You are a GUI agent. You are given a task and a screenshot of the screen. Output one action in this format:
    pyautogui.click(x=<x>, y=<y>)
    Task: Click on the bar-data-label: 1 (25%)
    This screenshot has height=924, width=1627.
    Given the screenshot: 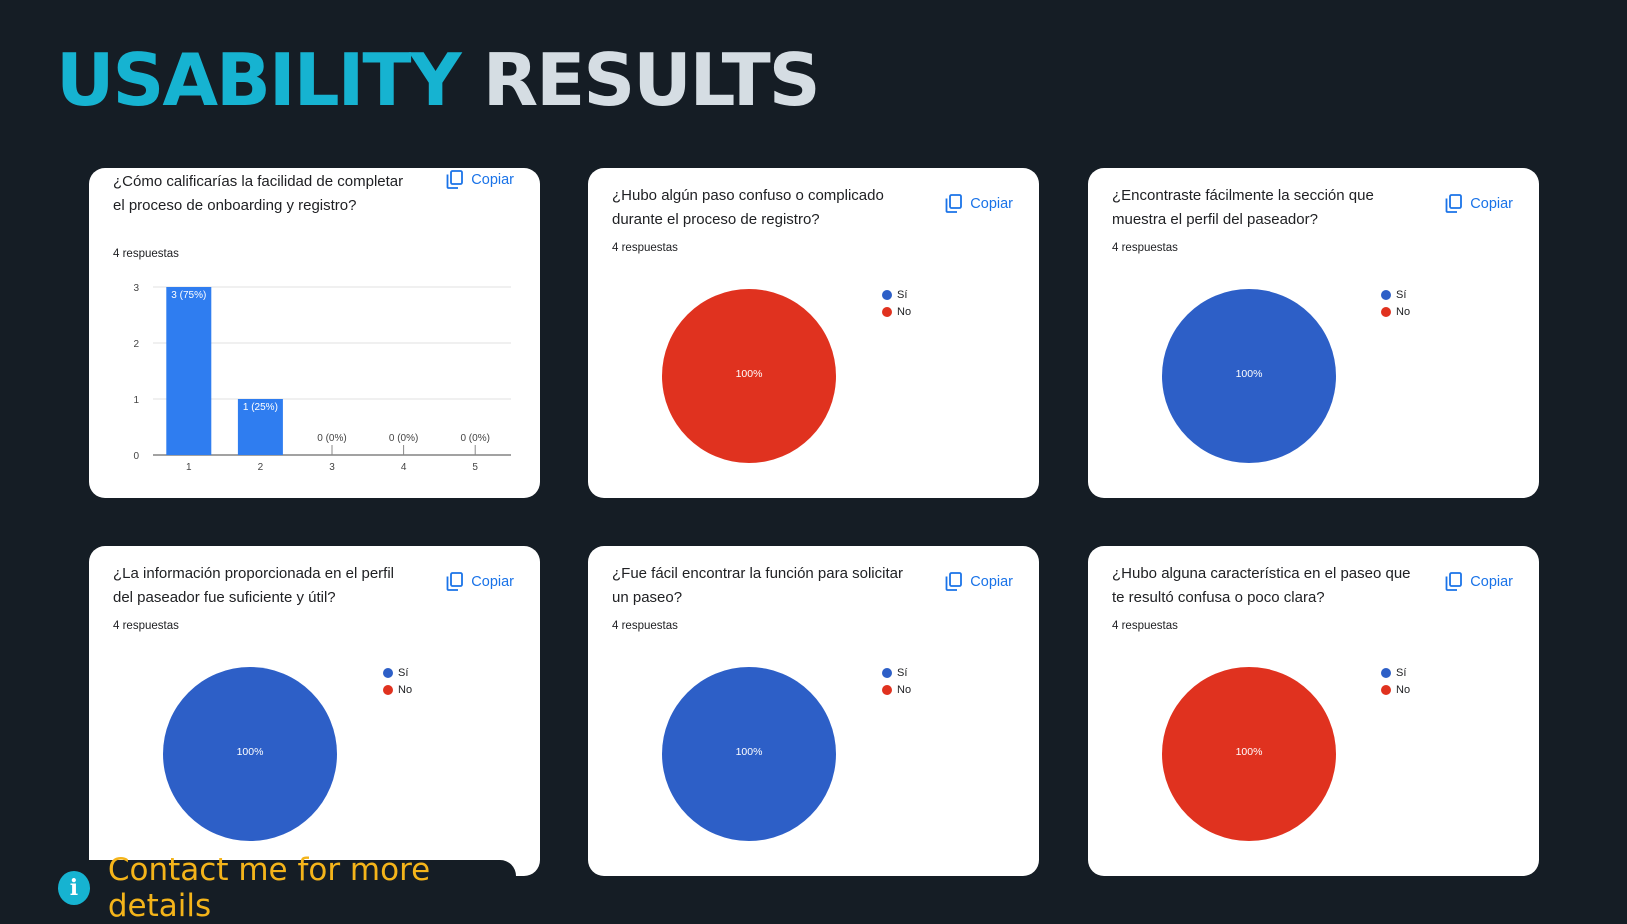 What is the action you would take?
    pyautogui.click(x=260, y=407)
    